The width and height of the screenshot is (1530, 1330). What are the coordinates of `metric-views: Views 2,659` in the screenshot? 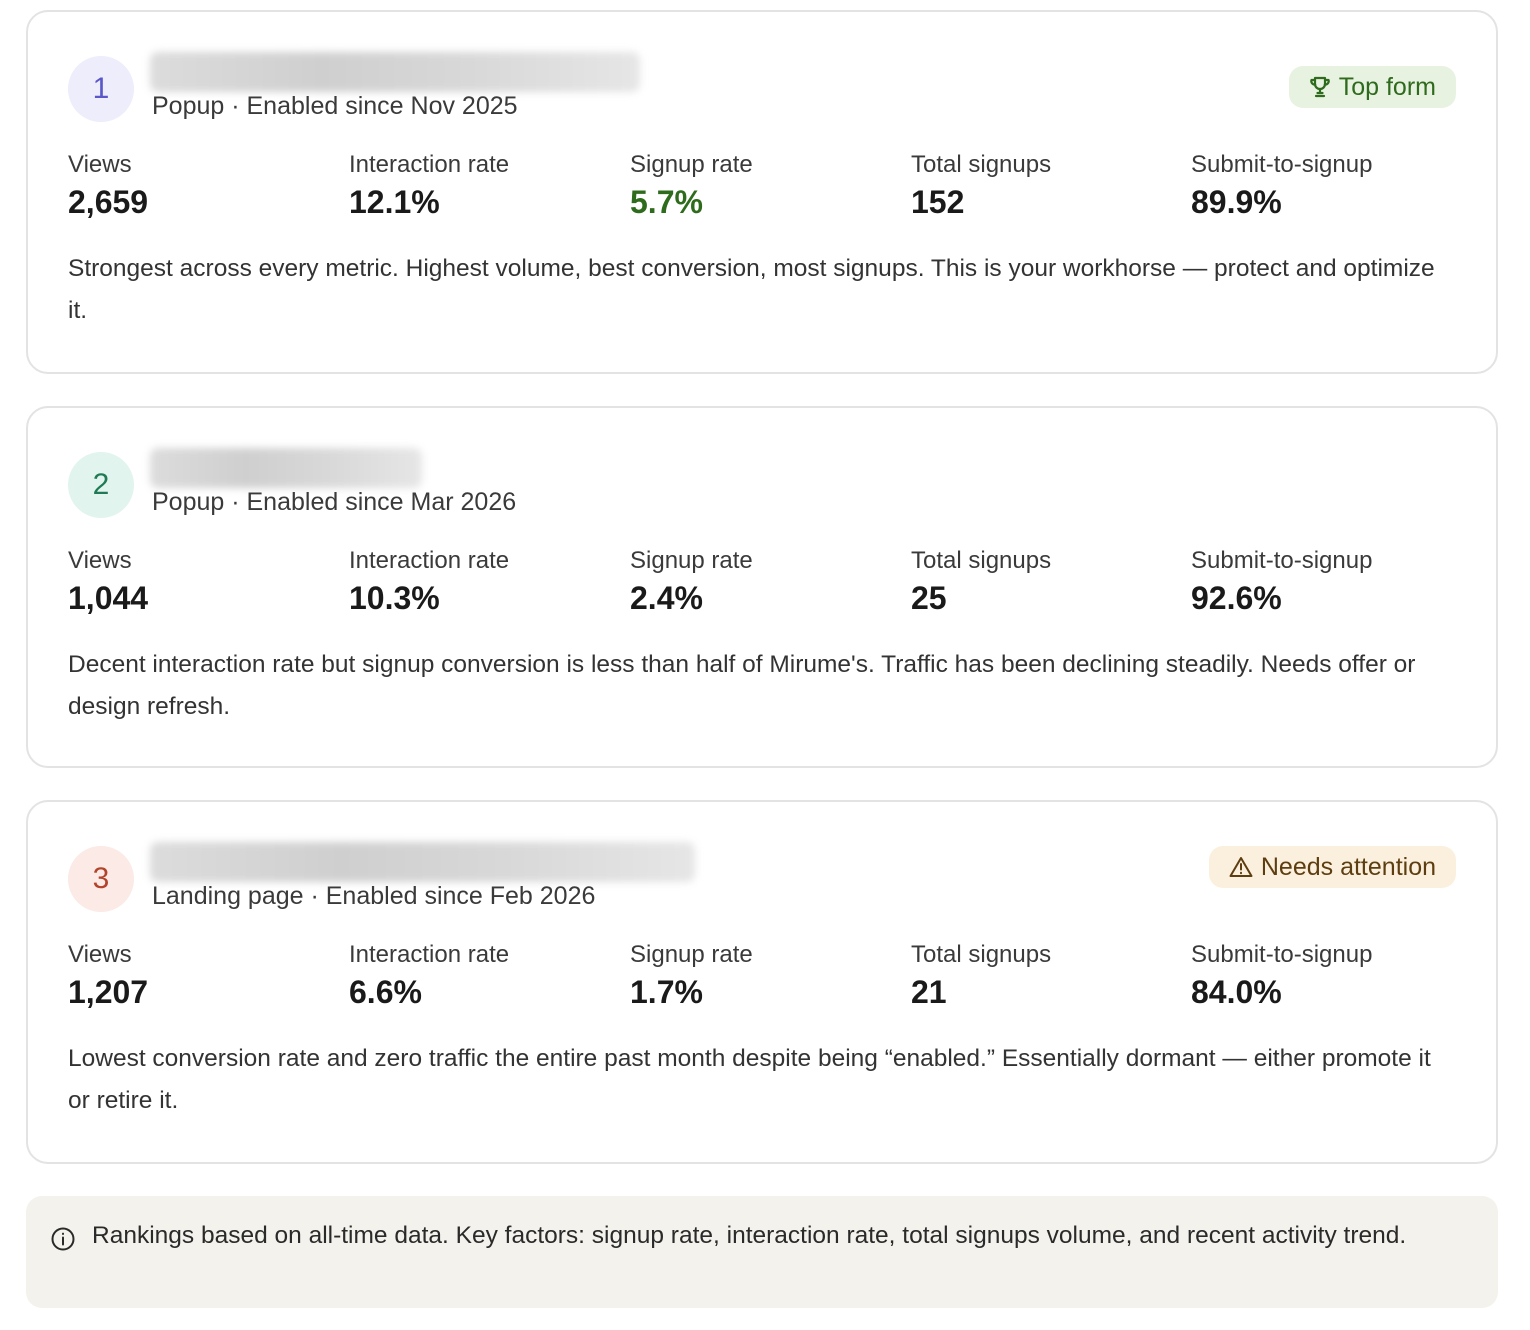 It's located at (108, 186).